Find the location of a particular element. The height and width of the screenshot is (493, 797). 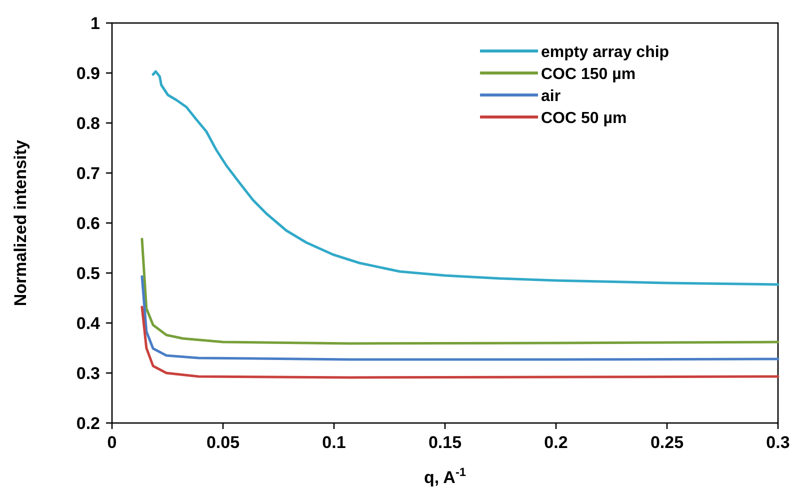

x-tick-label: 0.1 is located at coordinates (334, 442).